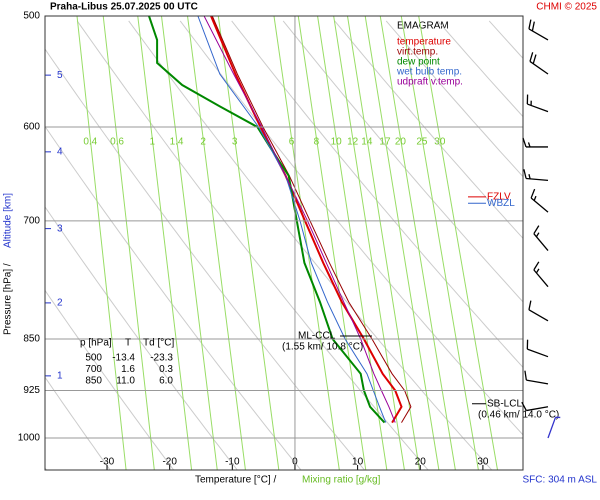 The image size is (600, 500). Describe the element at coordinates (8, 299) in the screenshot. I see `y-axis-label: Pressure [hPa] /` at that location.